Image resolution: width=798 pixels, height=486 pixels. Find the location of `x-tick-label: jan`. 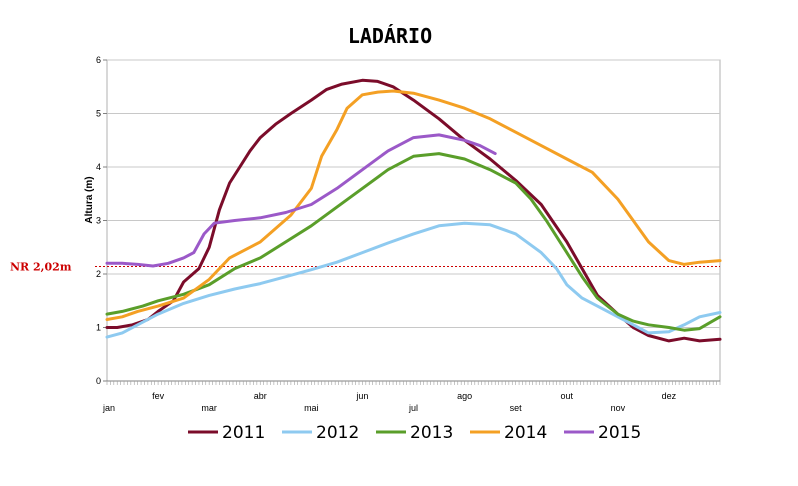

x-tick-label: jan is located at coordinates (108, 408).